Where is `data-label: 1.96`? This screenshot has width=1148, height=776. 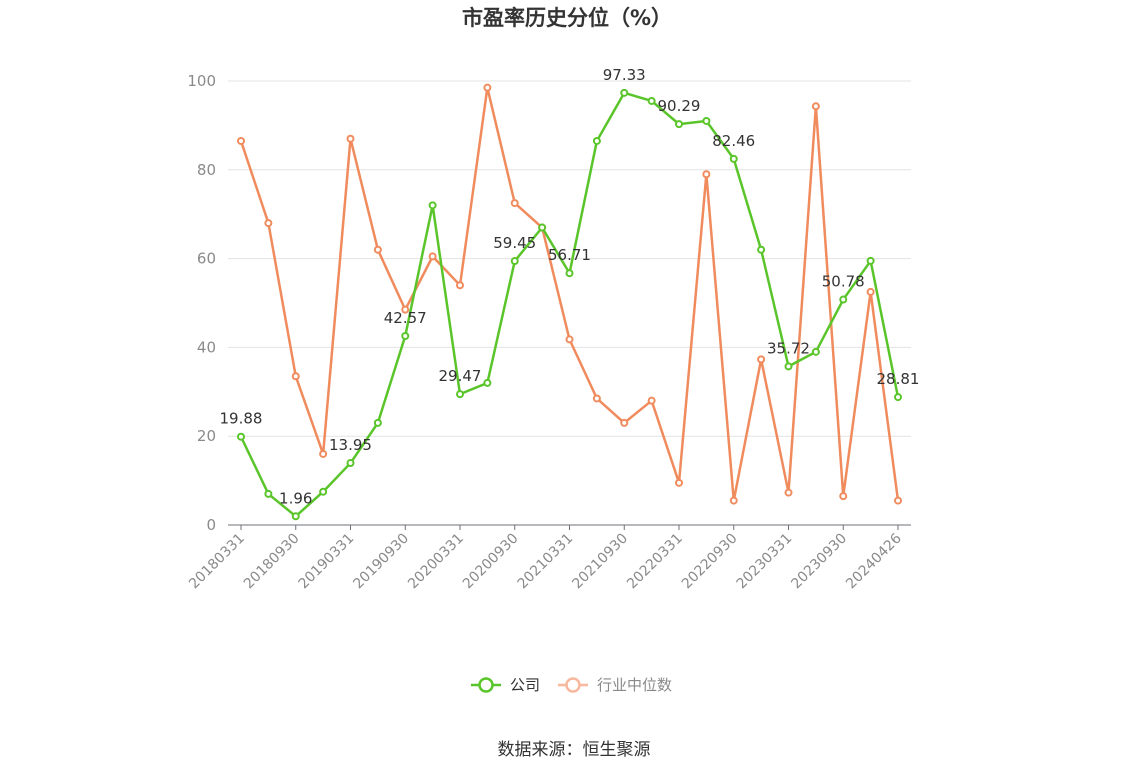 data-label: 1.96 is located at coordinates (295, 498).